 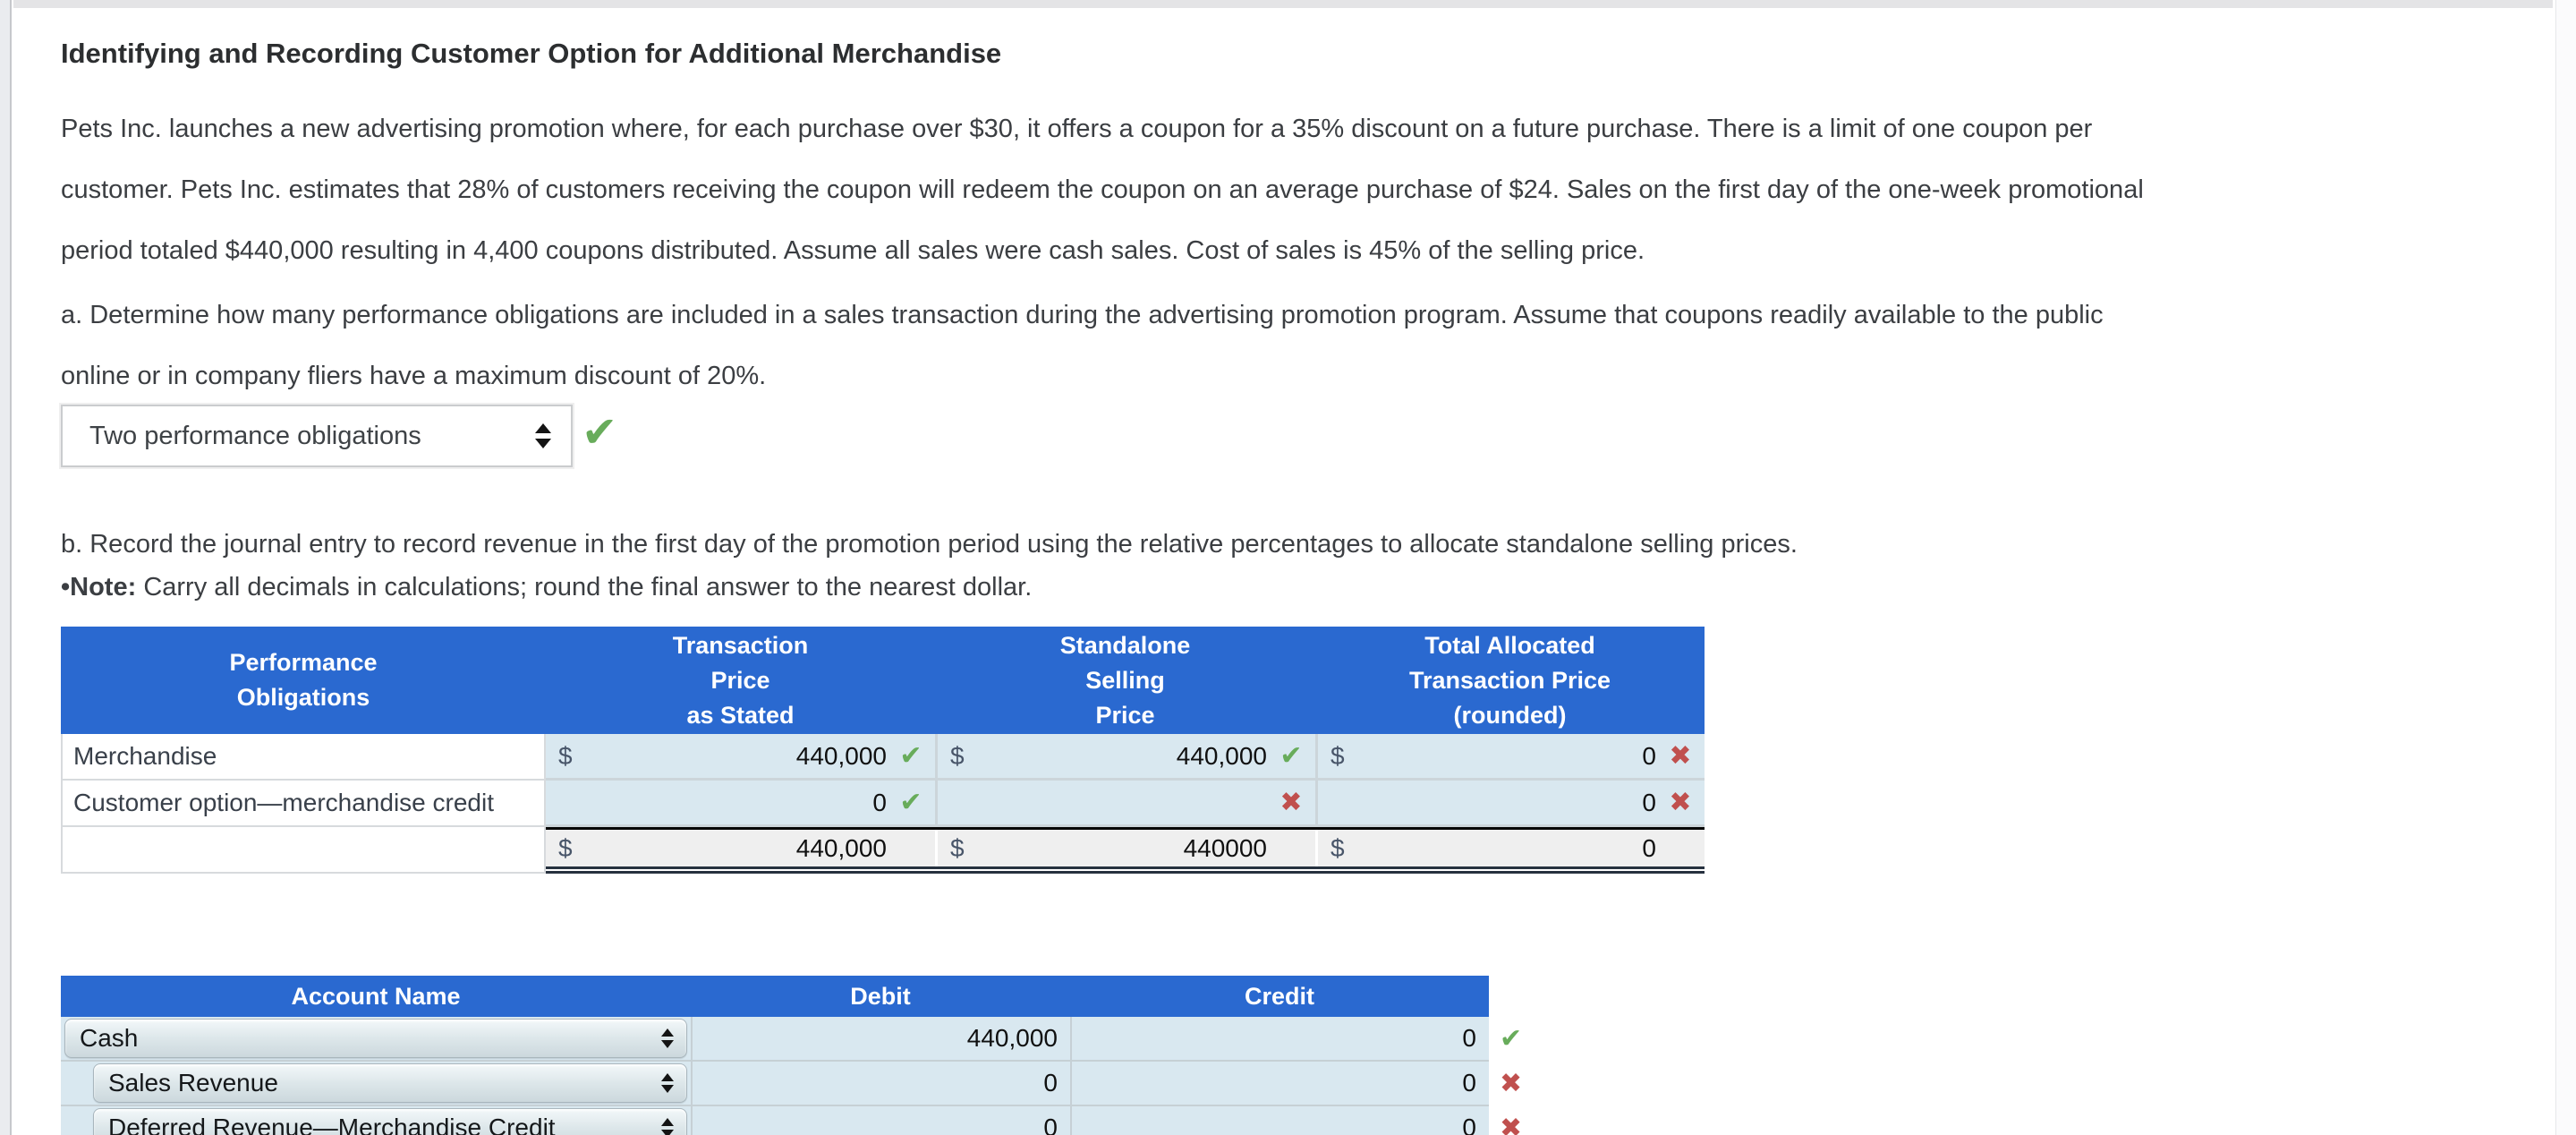 What do you see at coordinates (880, 1120) in the screenshot?
I see `debit-input-deferred-revenue: 0` at bounding box center [880, 1120].